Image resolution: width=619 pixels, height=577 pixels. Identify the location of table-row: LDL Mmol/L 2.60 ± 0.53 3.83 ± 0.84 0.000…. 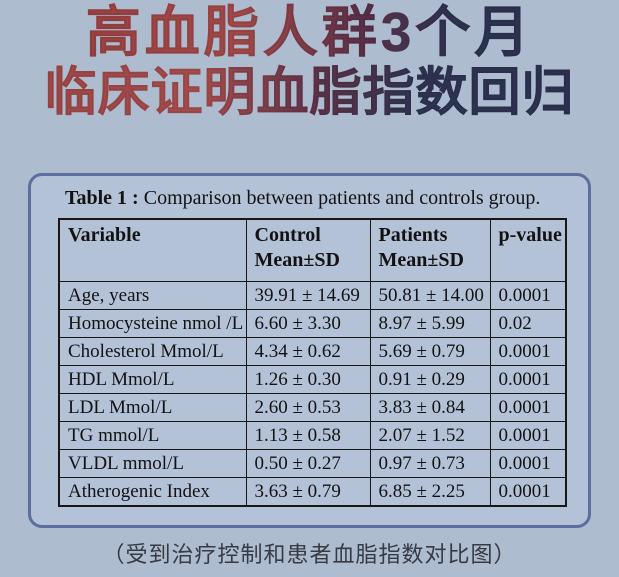
(312, 407).